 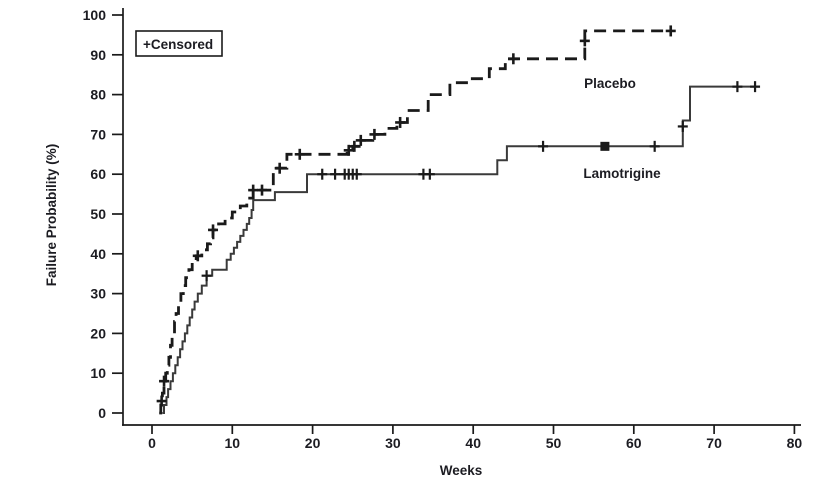 What do you see at coordinates (313, 443) in the screenshot?
I see `x-tick-label: 20` at bounding box center [313, 443].